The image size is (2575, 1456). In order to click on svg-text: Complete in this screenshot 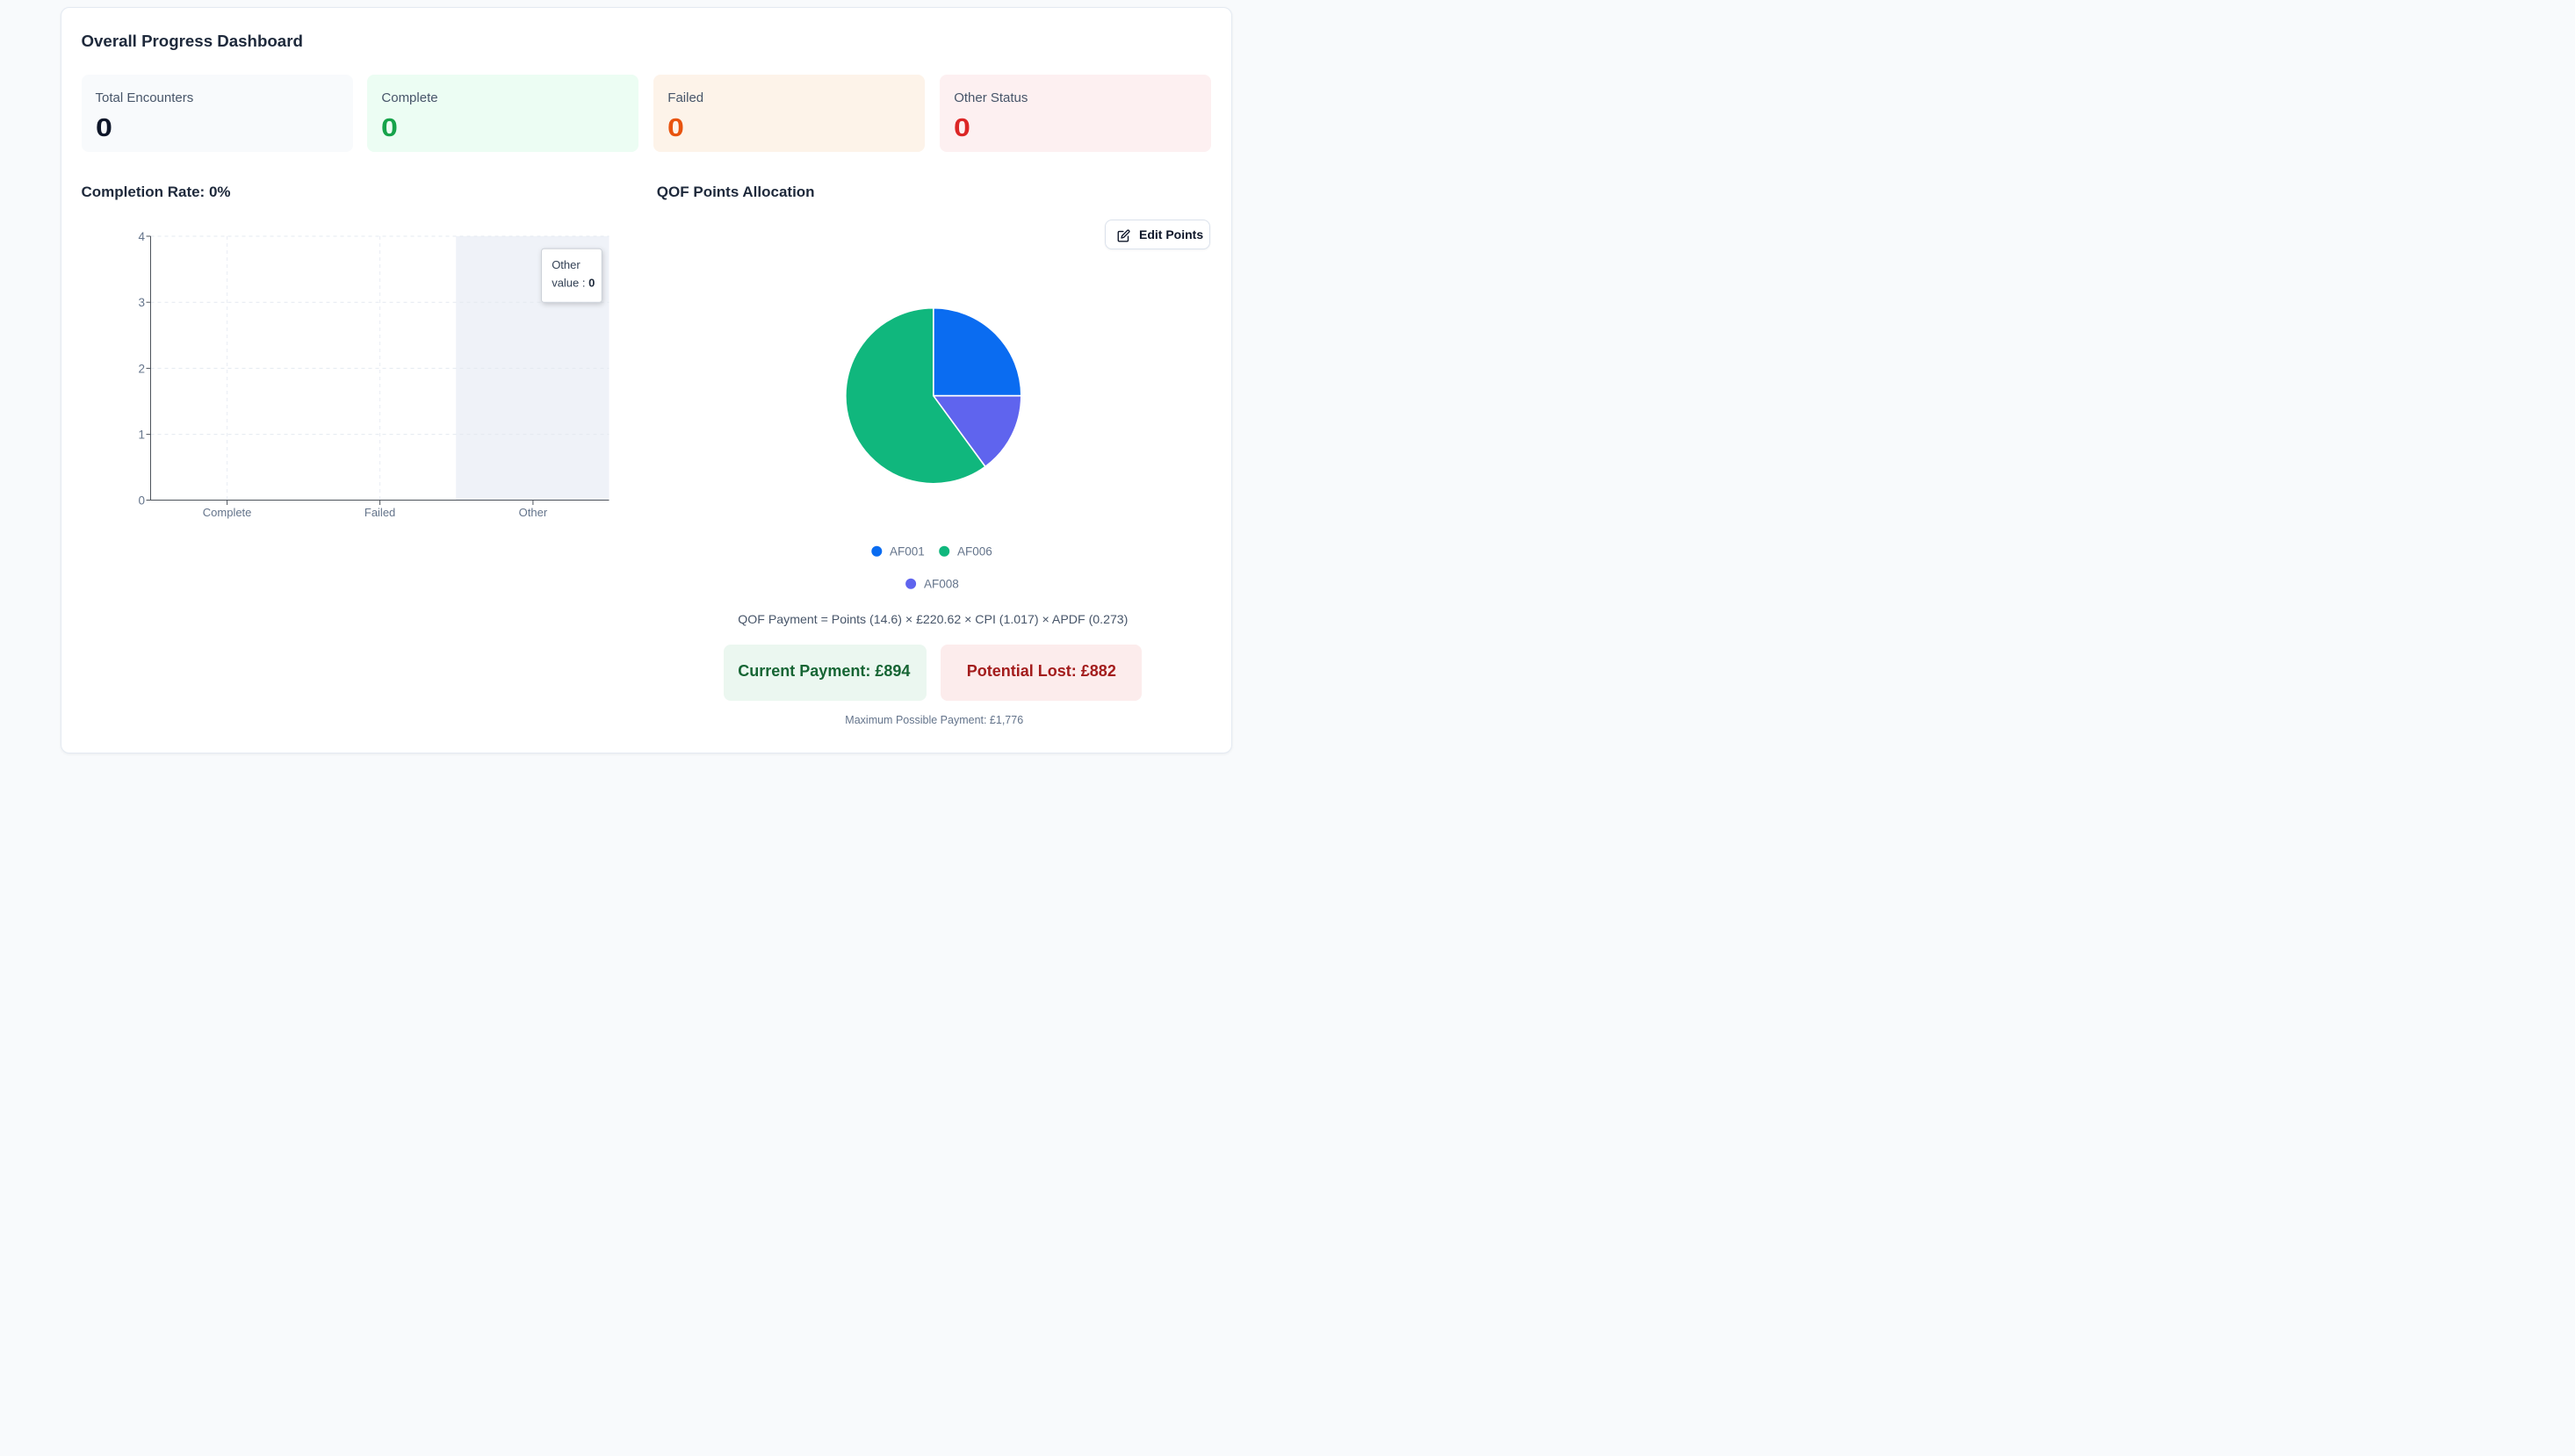, I will do `click(228, 512)`.